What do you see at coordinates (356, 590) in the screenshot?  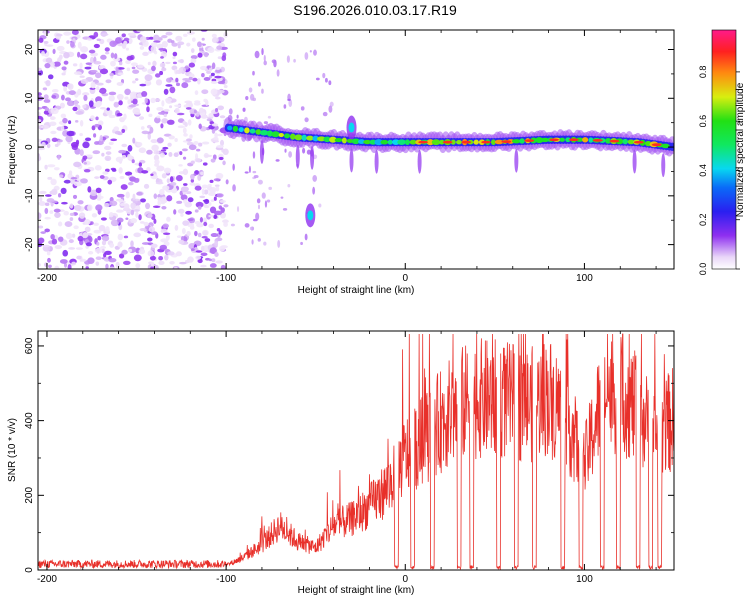 I see `snr-x-label: Height of straight line (km)` at bounding box center [356, 590].